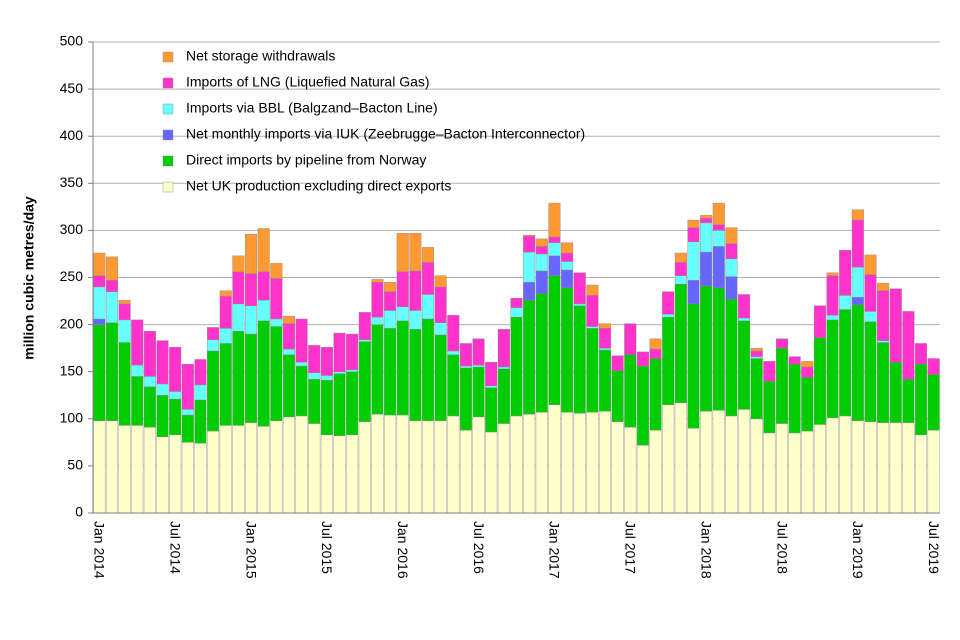  I want to click on legend-swatch, so click(168, 161).